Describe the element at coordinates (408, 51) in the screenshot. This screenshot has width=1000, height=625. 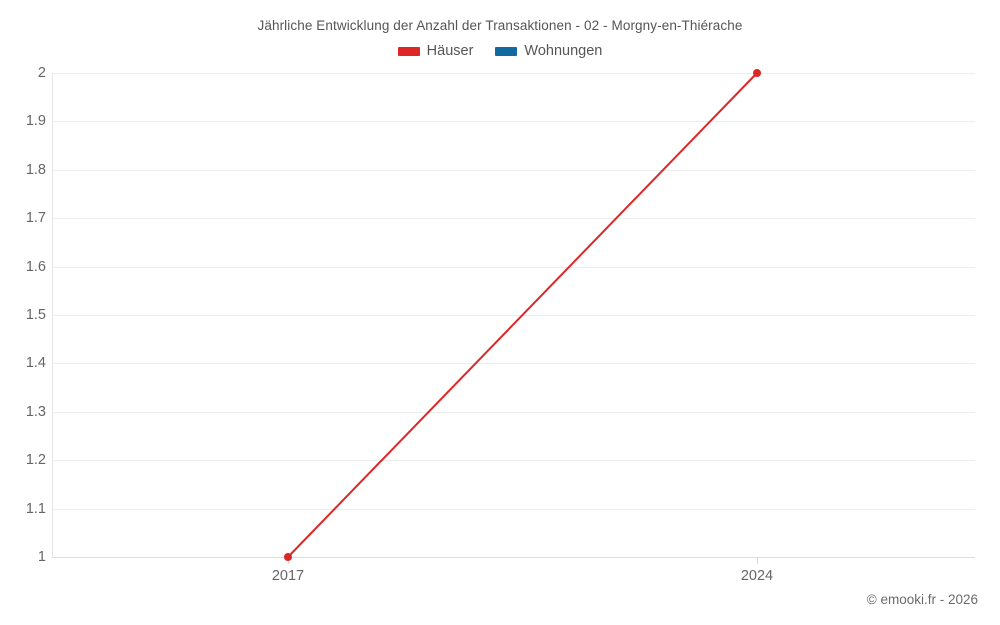
I see `legend-swatch-icon-hauser` at that location.